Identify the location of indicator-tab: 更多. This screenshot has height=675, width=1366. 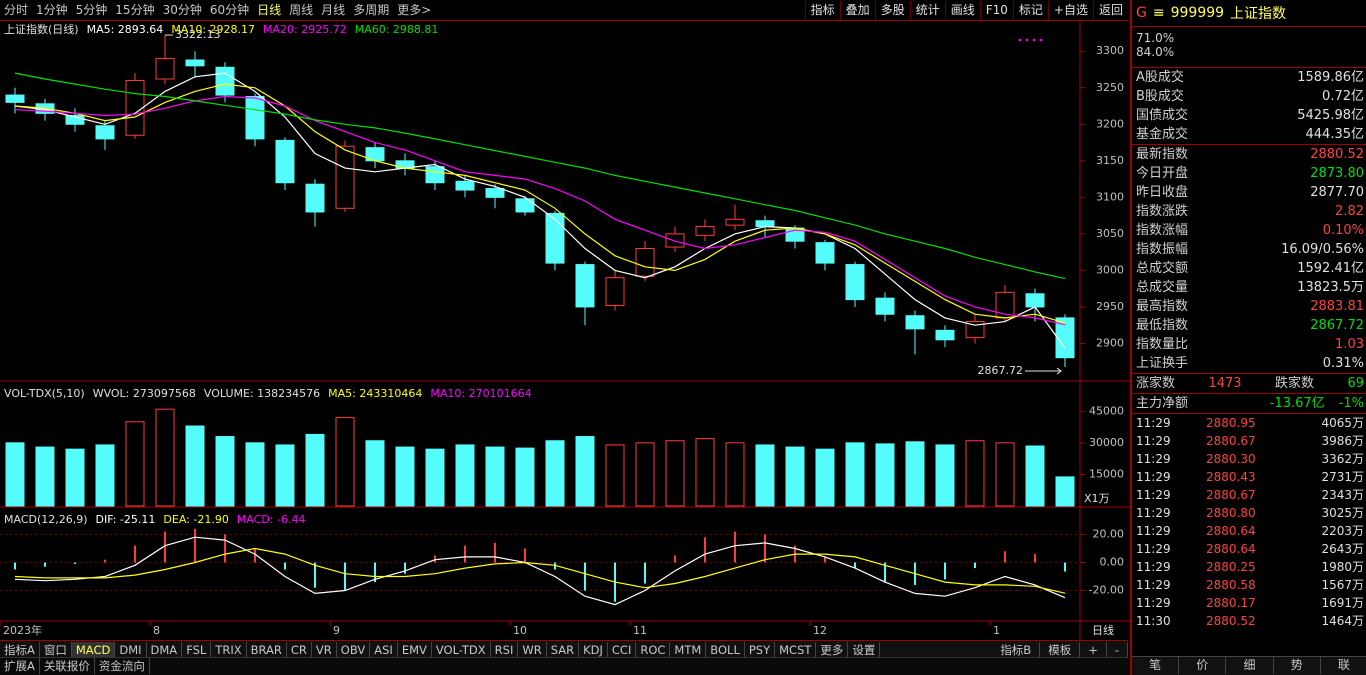
(832, 649).